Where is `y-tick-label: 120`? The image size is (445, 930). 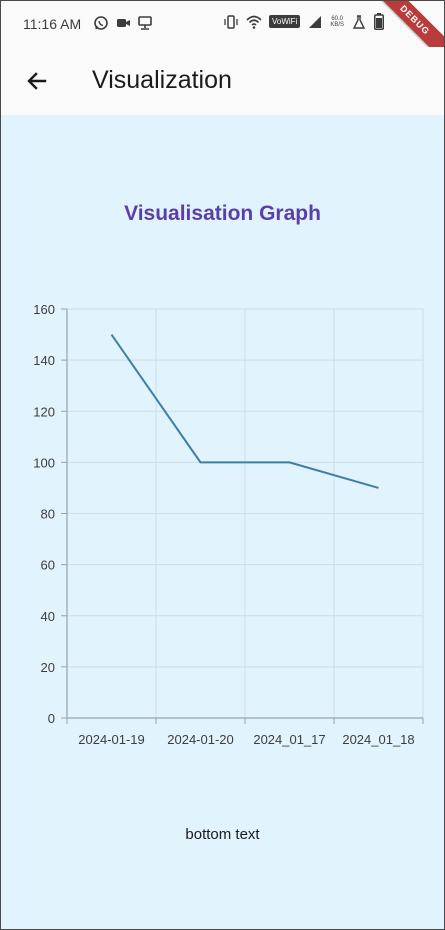
y-tick-label: 120 is located at coordinates (44, 411).